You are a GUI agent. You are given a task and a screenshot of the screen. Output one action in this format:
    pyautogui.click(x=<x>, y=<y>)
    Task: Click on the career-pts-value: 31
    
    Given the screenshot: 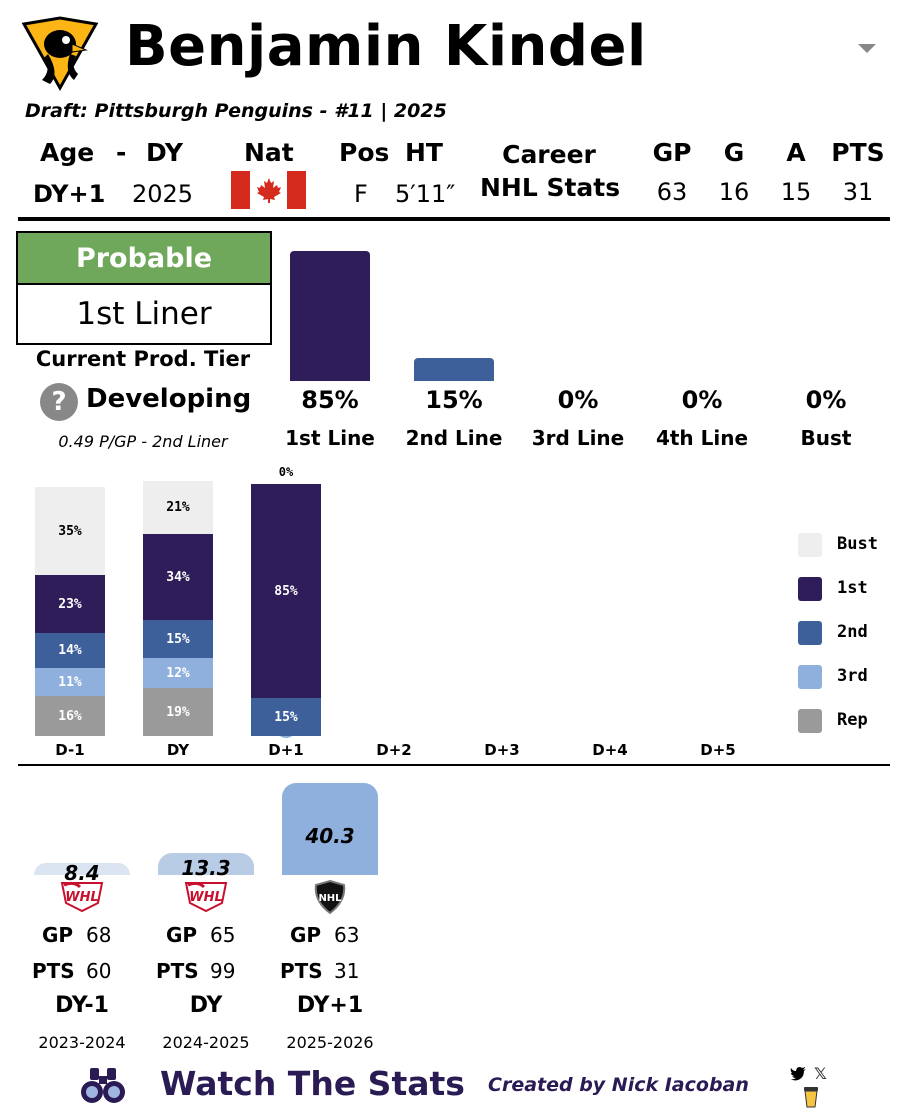 What is the action you would take?
    pyautogui.click(x=858, y=192)
    